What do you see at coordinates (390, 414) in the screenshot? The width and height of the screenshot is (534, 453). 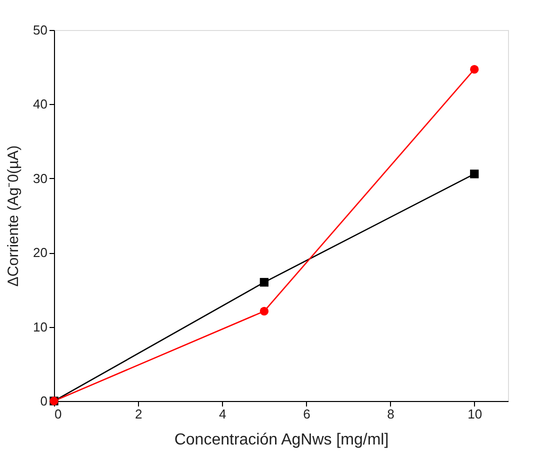 I see `x-tick-label: 8` at bounding box center [390, 414].